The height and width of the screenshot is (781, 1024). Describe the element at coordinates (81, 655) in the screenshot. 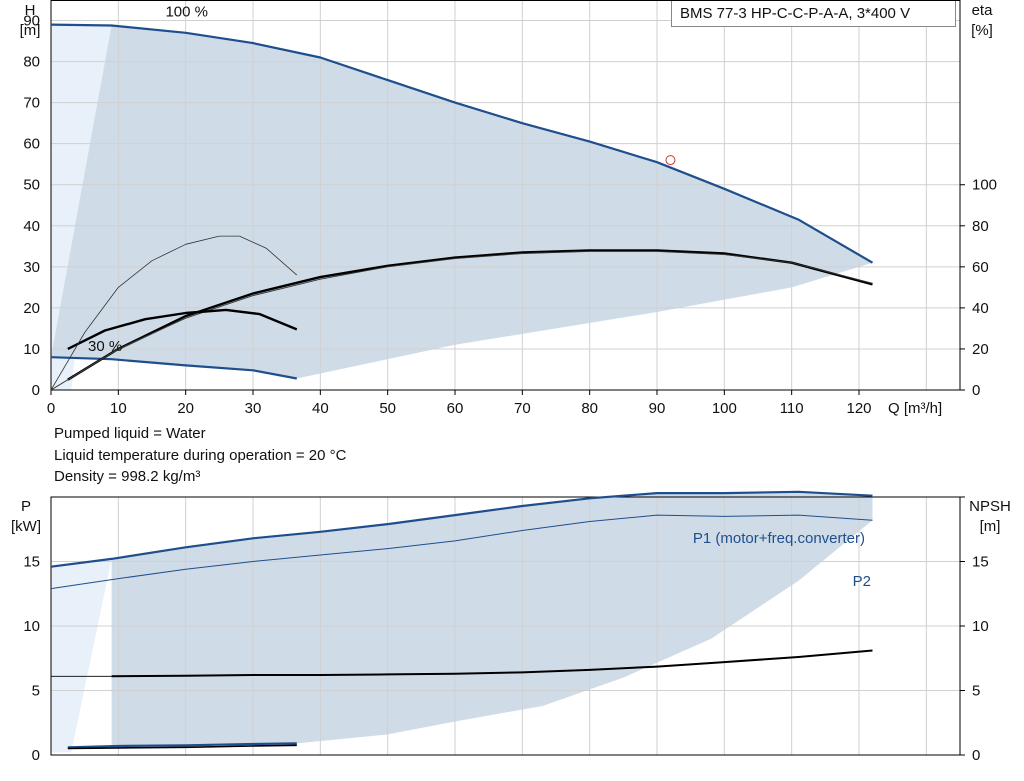

I see `low-flow-area` at that location.